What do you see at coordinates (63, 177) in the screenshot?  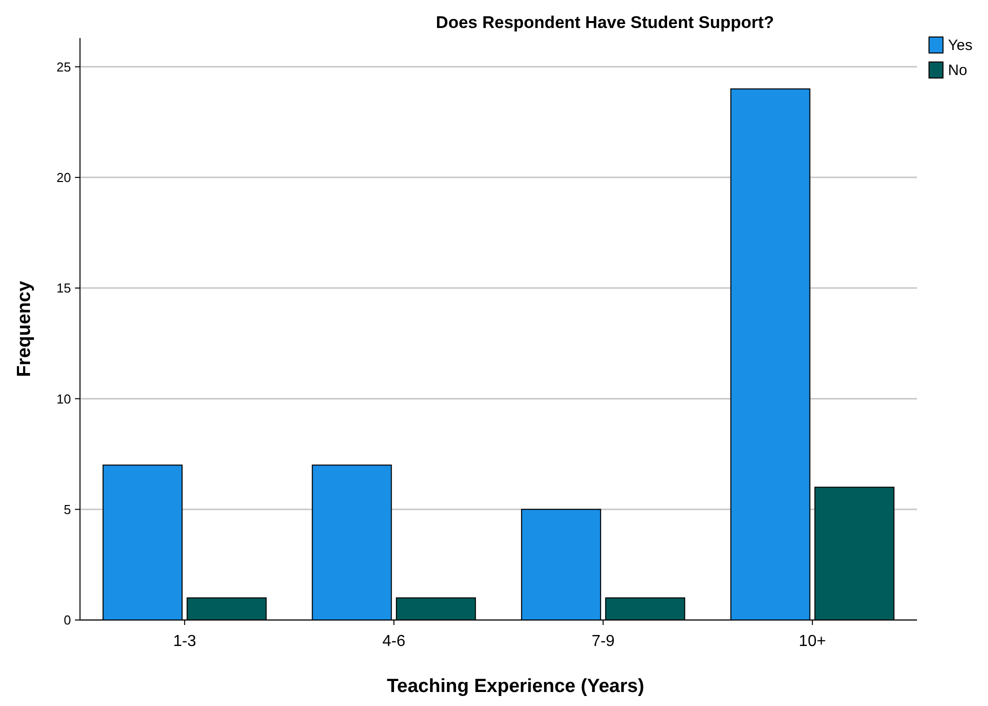 I see `y-tick-label: 20` at bounding box center [63, 177].